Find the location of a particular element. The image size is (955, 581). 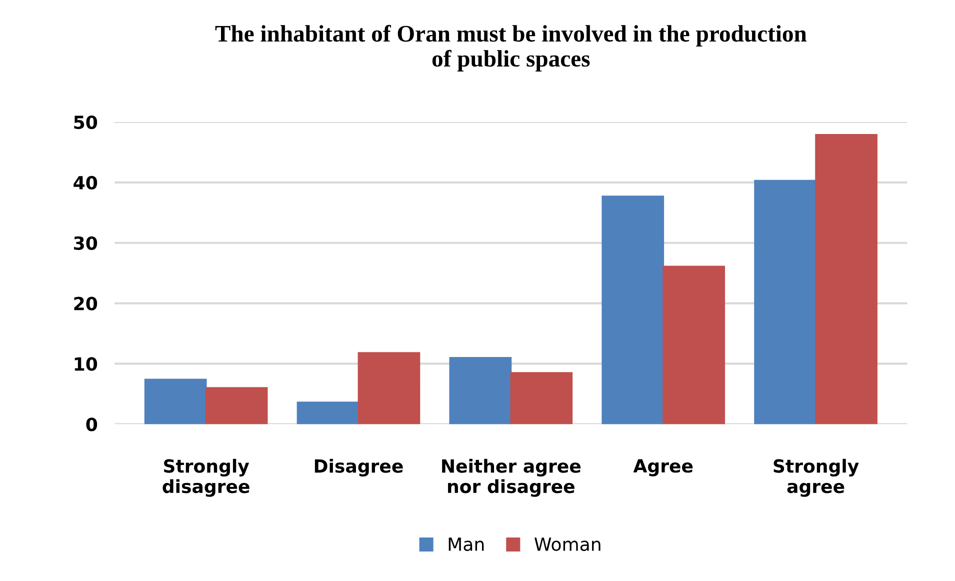

x-tick-label: Neither agree nor disagree is located at coordinates (511, 477).